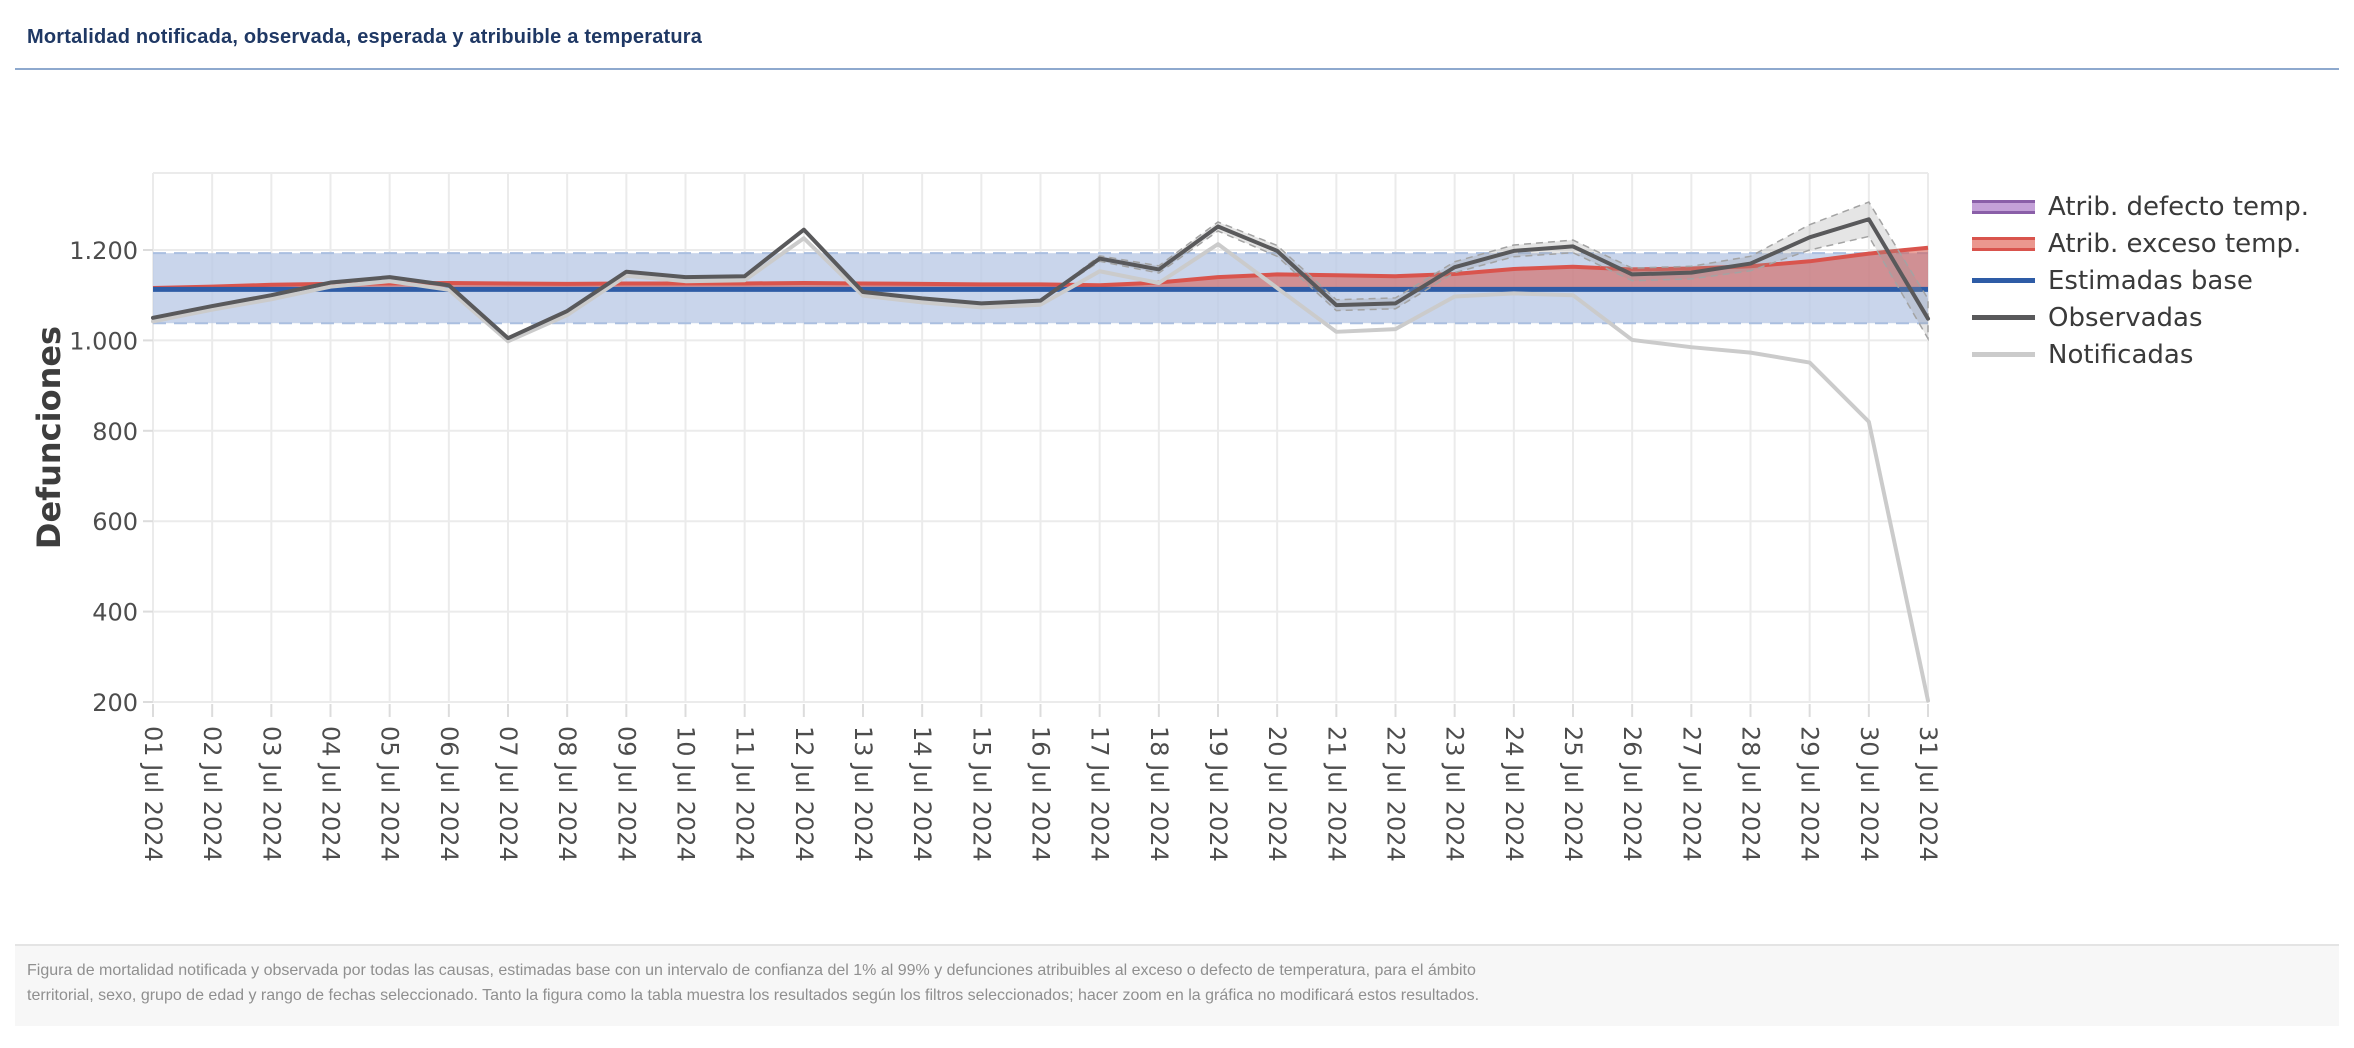 The image size is (2354, 1048). Describe the element at coordinates (1751, 794) in the screenshot. I see `x-tick-label: 28 Jul 2024` at that location.